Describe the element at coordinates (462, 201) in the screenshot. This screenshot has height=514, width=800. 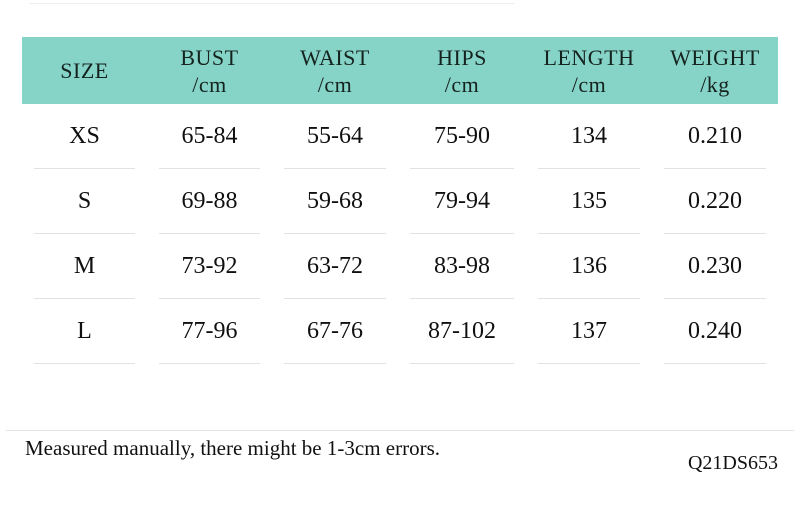
I see `cell-hips: 79-94` at that location.